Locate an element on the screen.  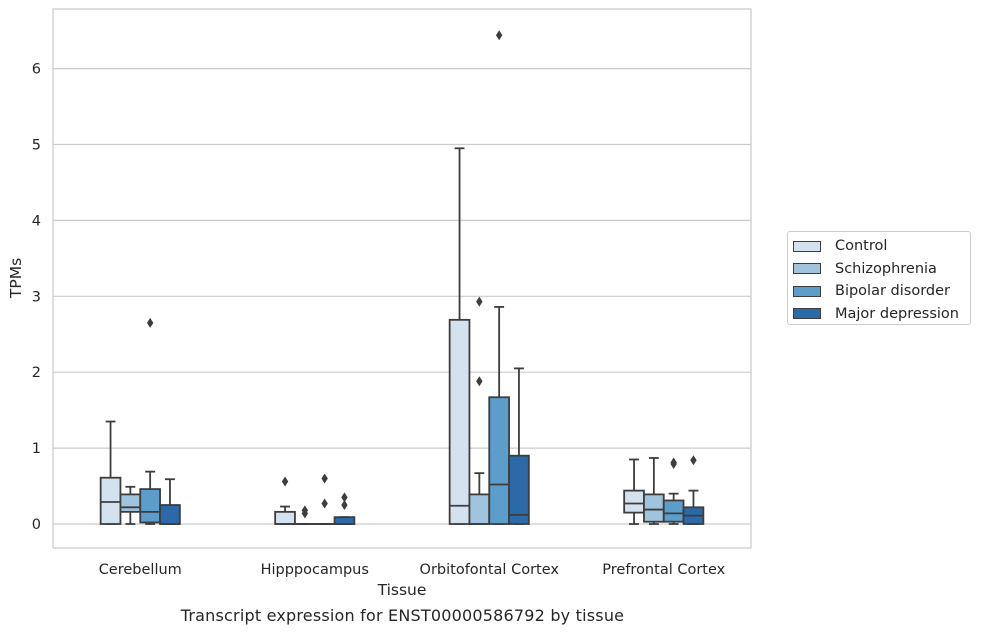
x-tick-label: Prefrontal Cortex is located at coordinates (663, 570).